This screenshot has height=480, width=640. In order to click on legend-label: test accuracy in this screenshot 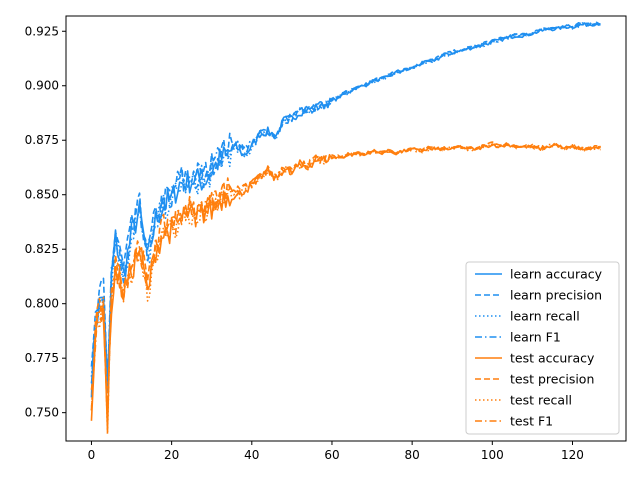, I will do `click(552, 358)`.